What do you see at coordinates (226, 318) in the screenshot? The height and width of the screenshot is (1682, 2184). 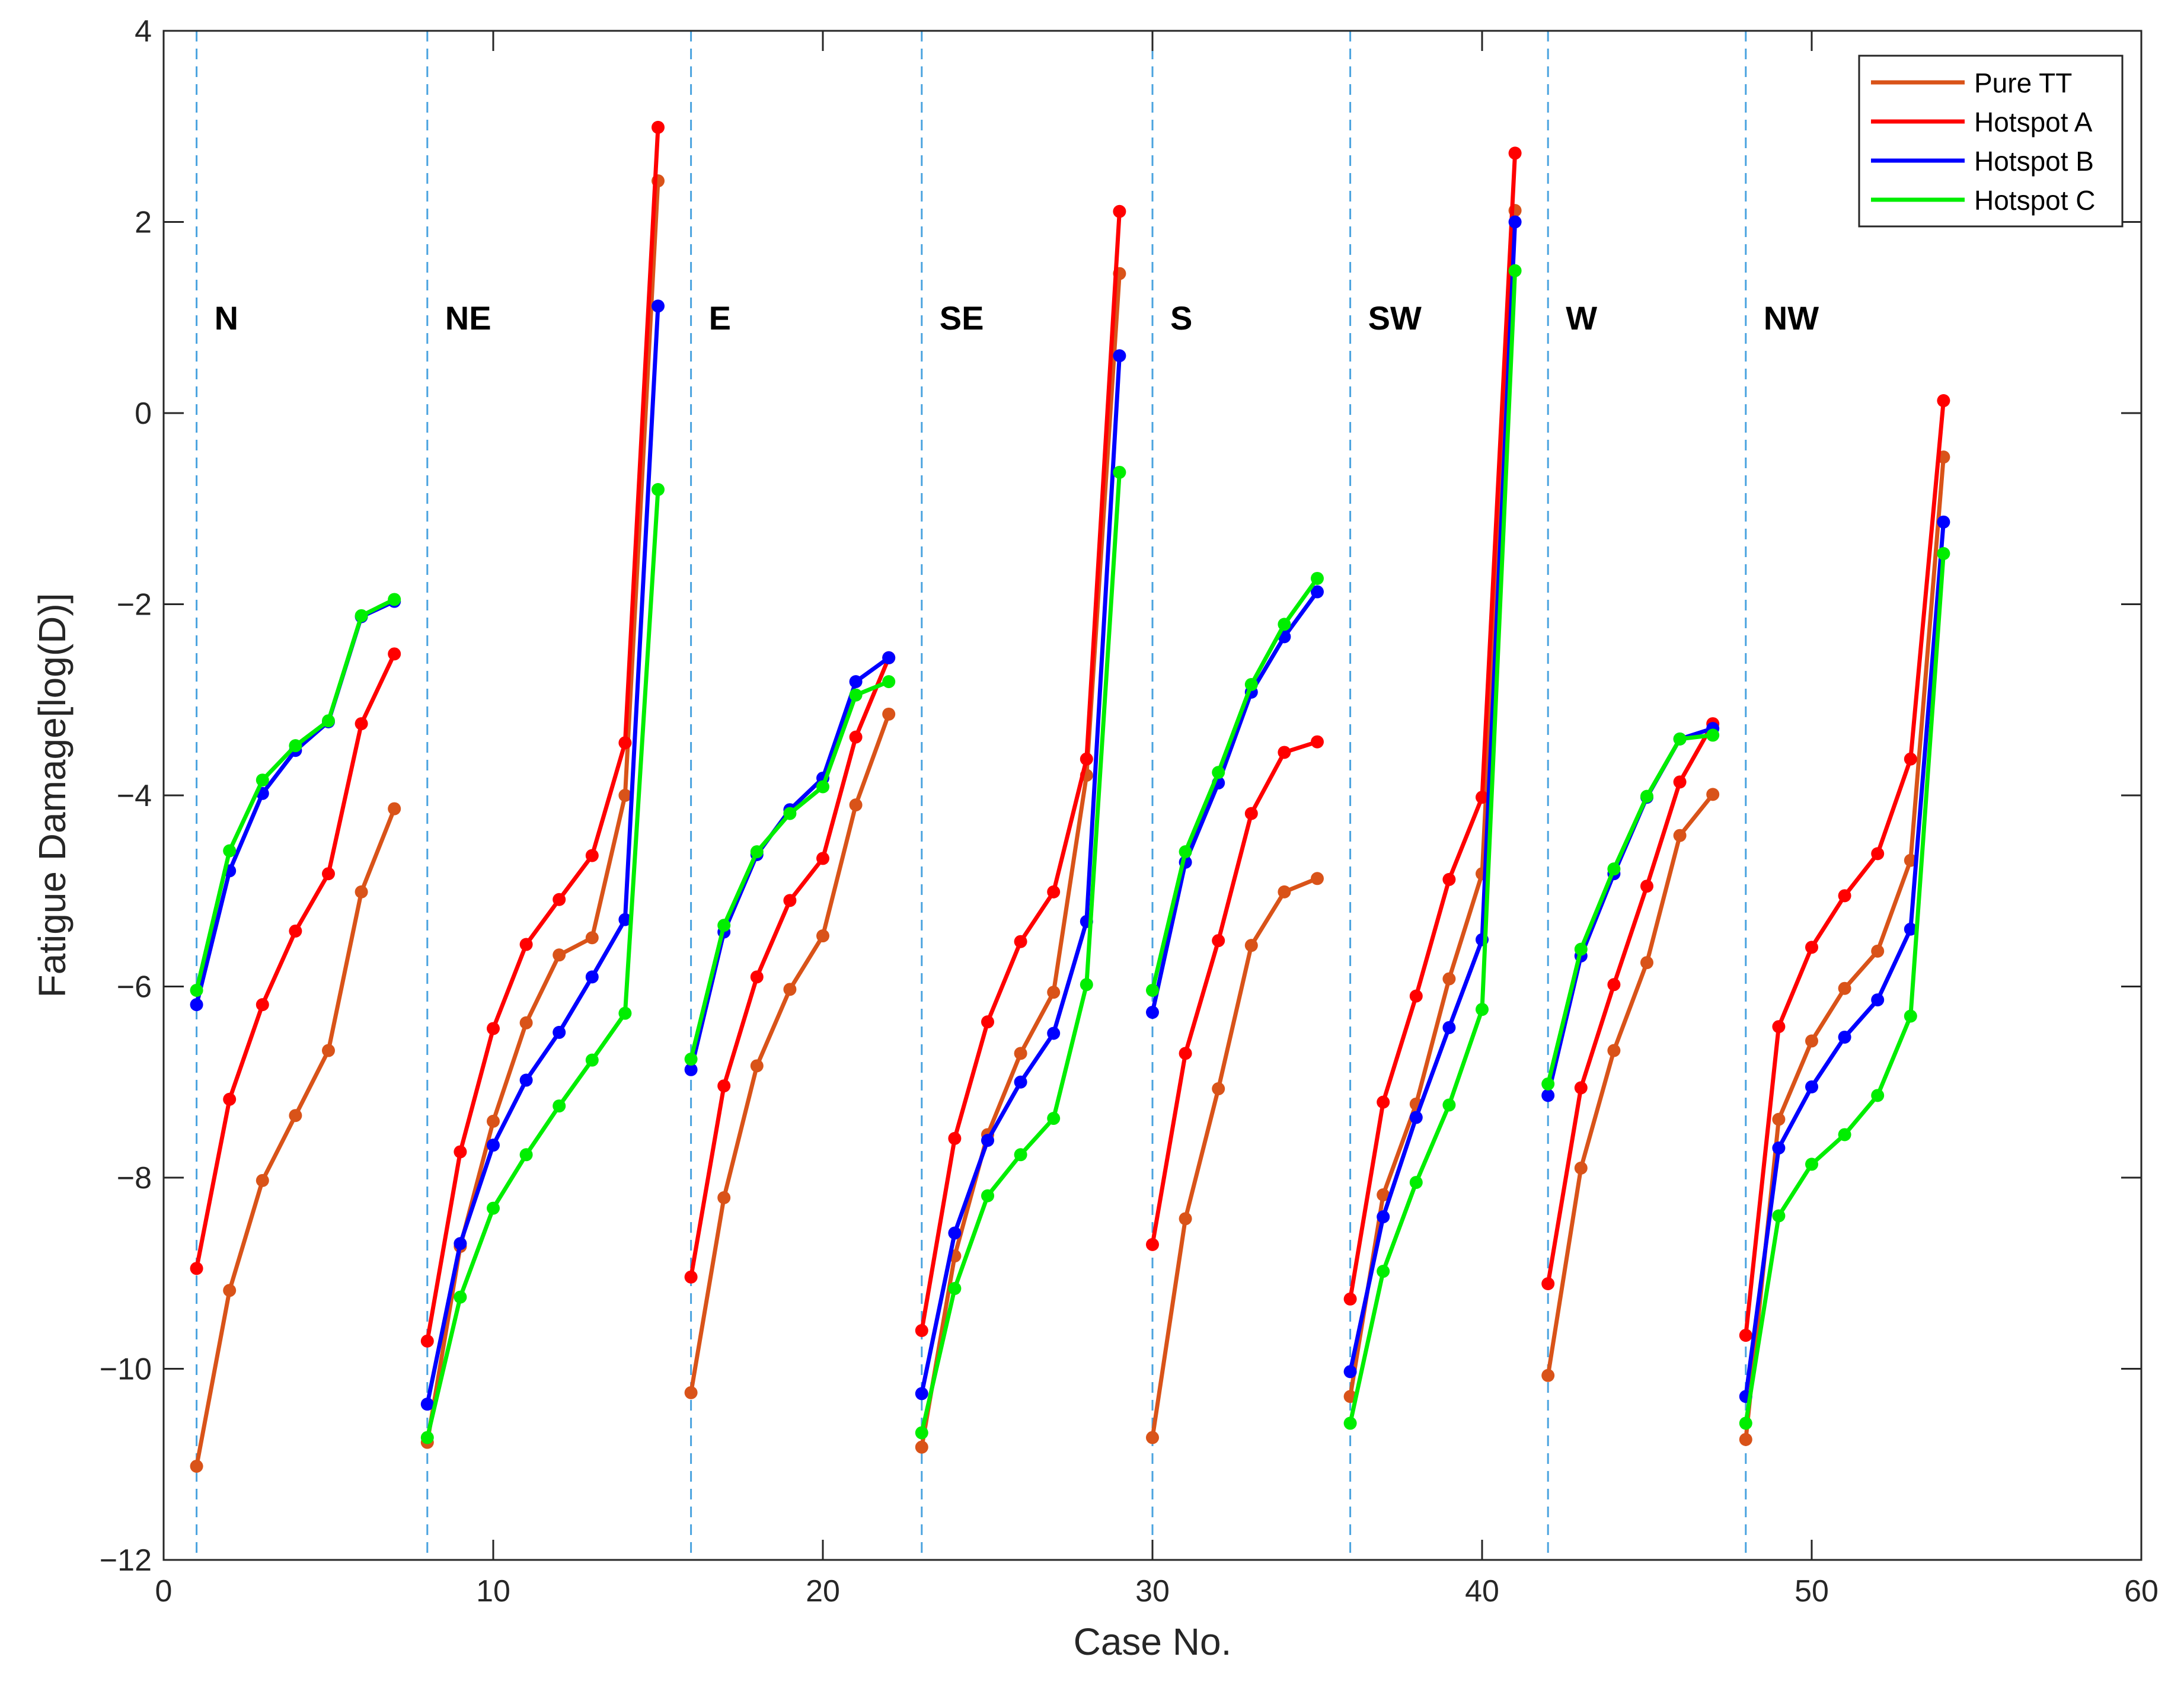 I see `direction-label: N` at bounding box center [226, 318].